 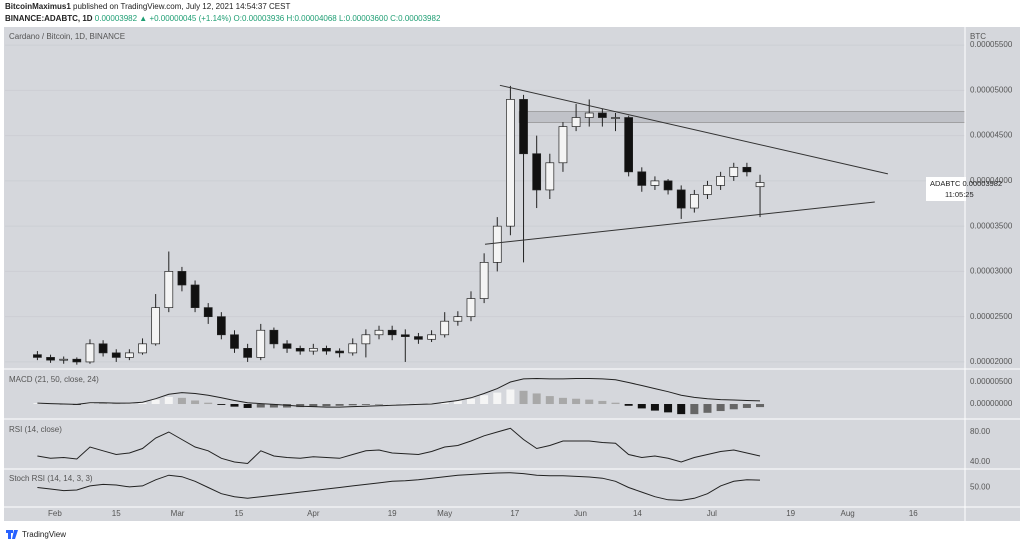 What do you see at coordinates (67, 36) in the screenshot?
I see `chart-title: Cardano / Bitcoin, 1D, BINANCE` at bounding box center [67, 36].